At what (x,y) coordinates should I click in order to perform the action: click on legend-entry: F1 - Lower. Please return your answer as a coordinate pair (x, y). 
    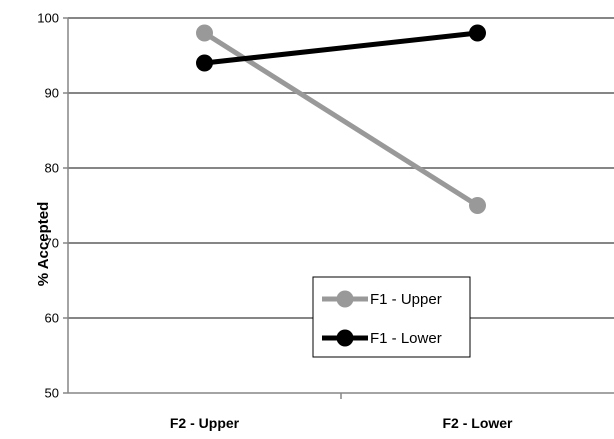
    Looking at the image, I should click on (382, 338).